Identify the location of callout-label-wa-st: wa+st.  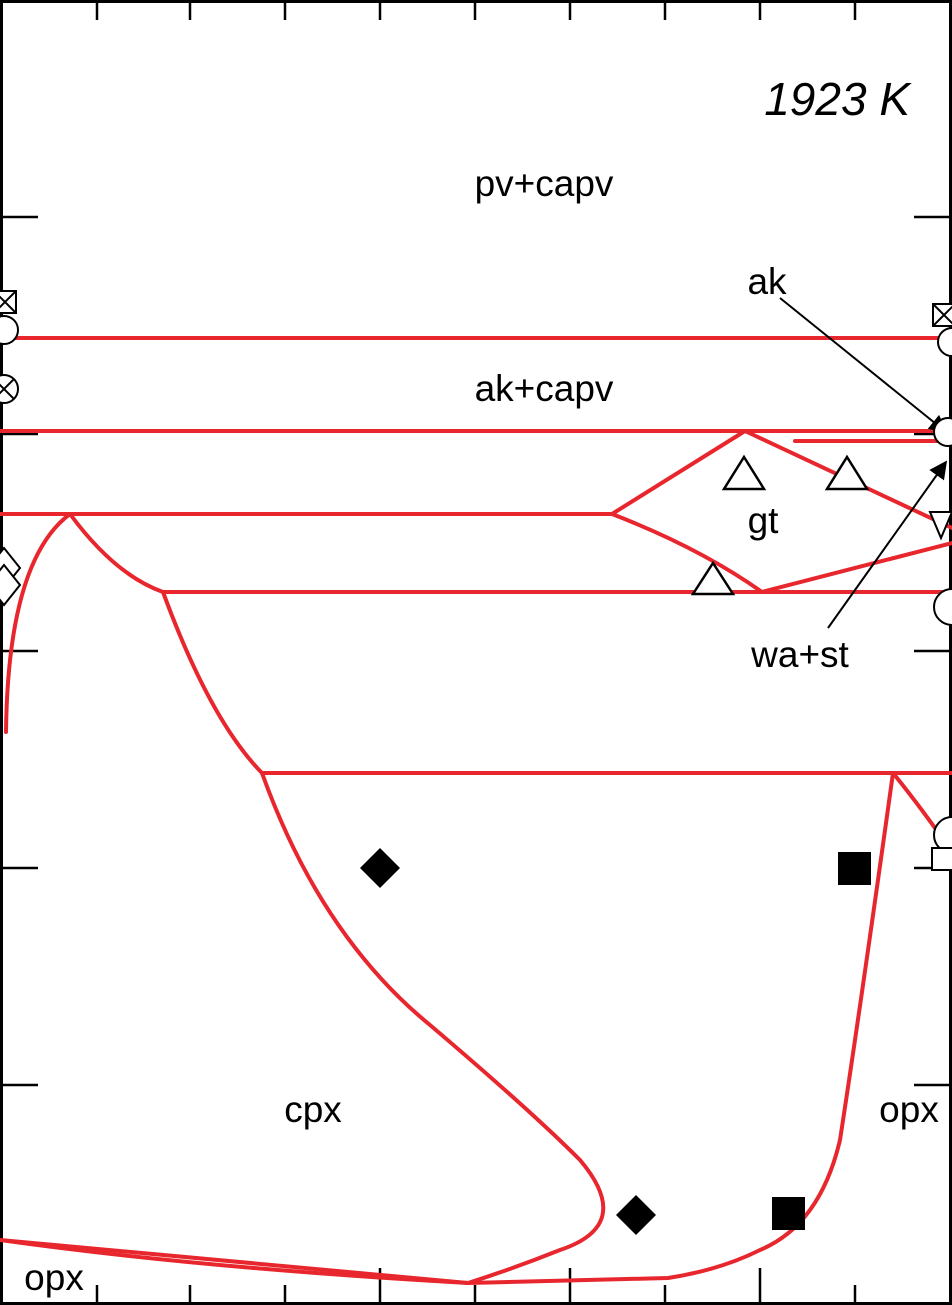
(799, 654).